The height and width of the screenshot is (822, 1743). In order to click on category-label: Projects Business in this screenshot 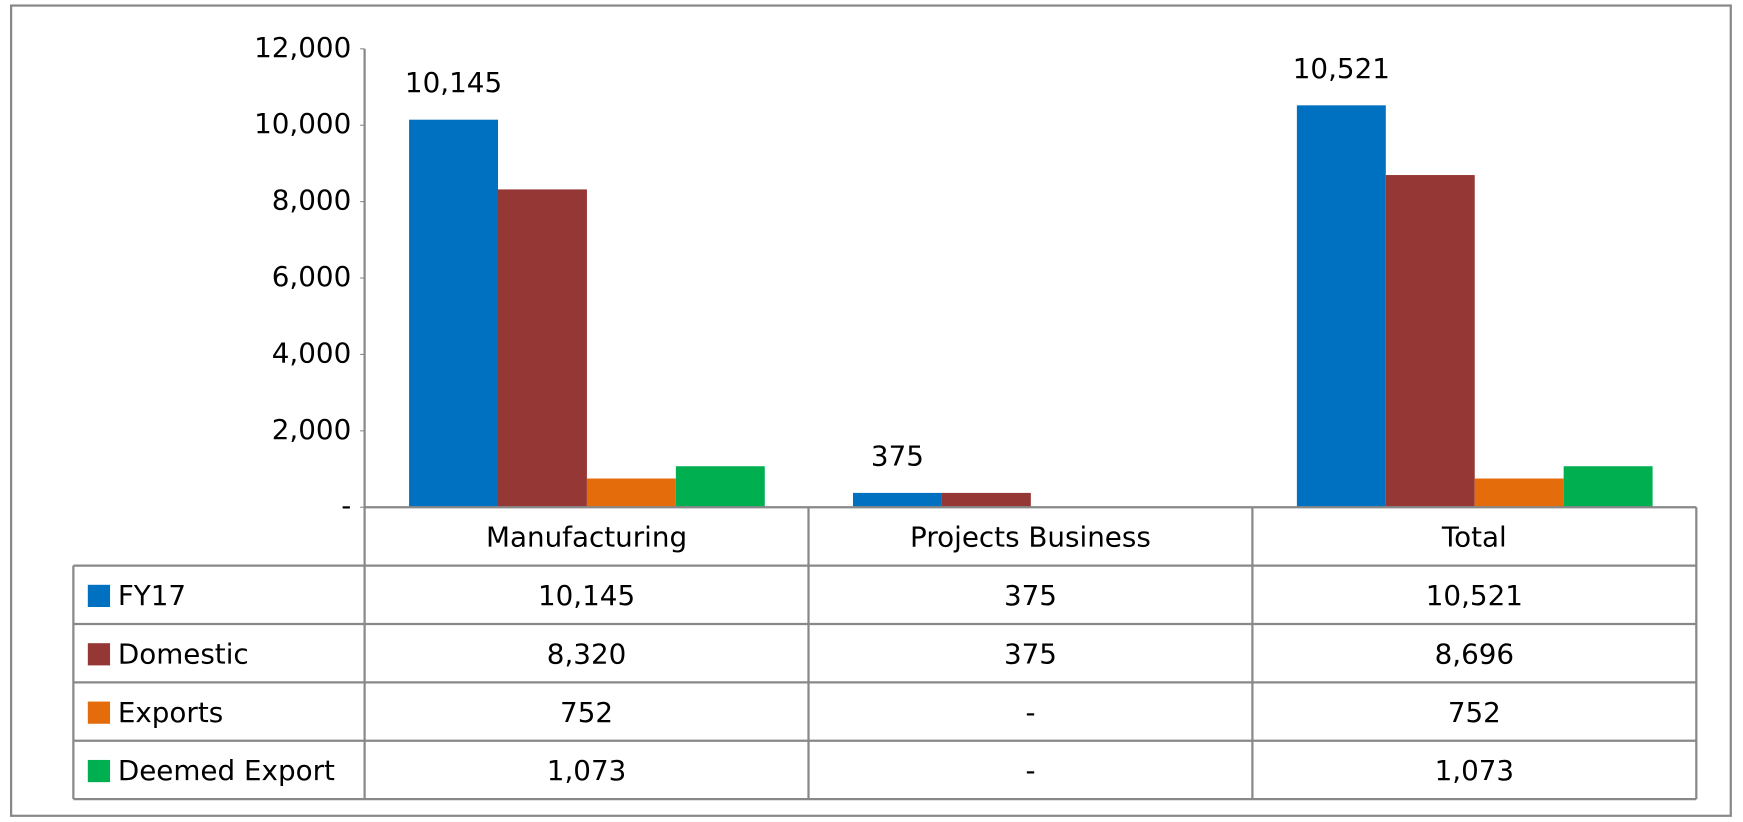, I will do `click(1030, 537)`.